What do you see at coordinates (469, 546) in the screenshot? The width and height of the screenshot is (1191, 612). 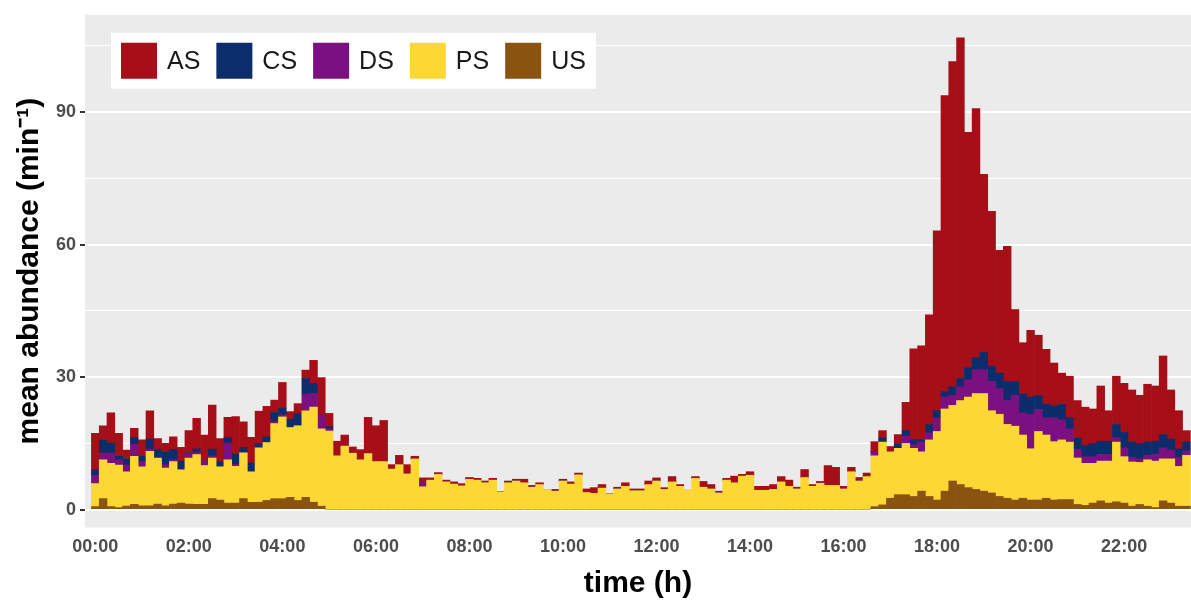 I see `x-tick-label: 08:00` at bounding box center [469, 546].